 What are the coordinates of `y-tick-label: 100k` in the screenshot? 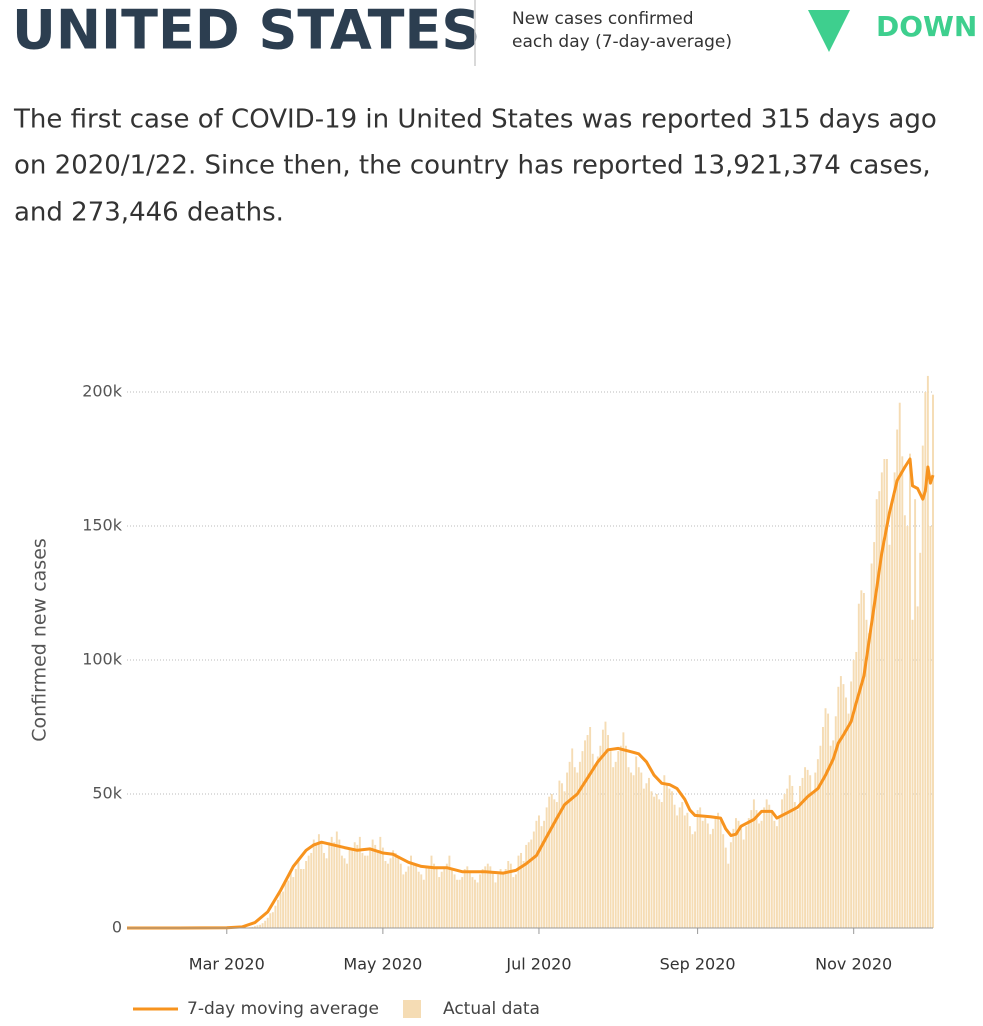 It's located at (102, 659).